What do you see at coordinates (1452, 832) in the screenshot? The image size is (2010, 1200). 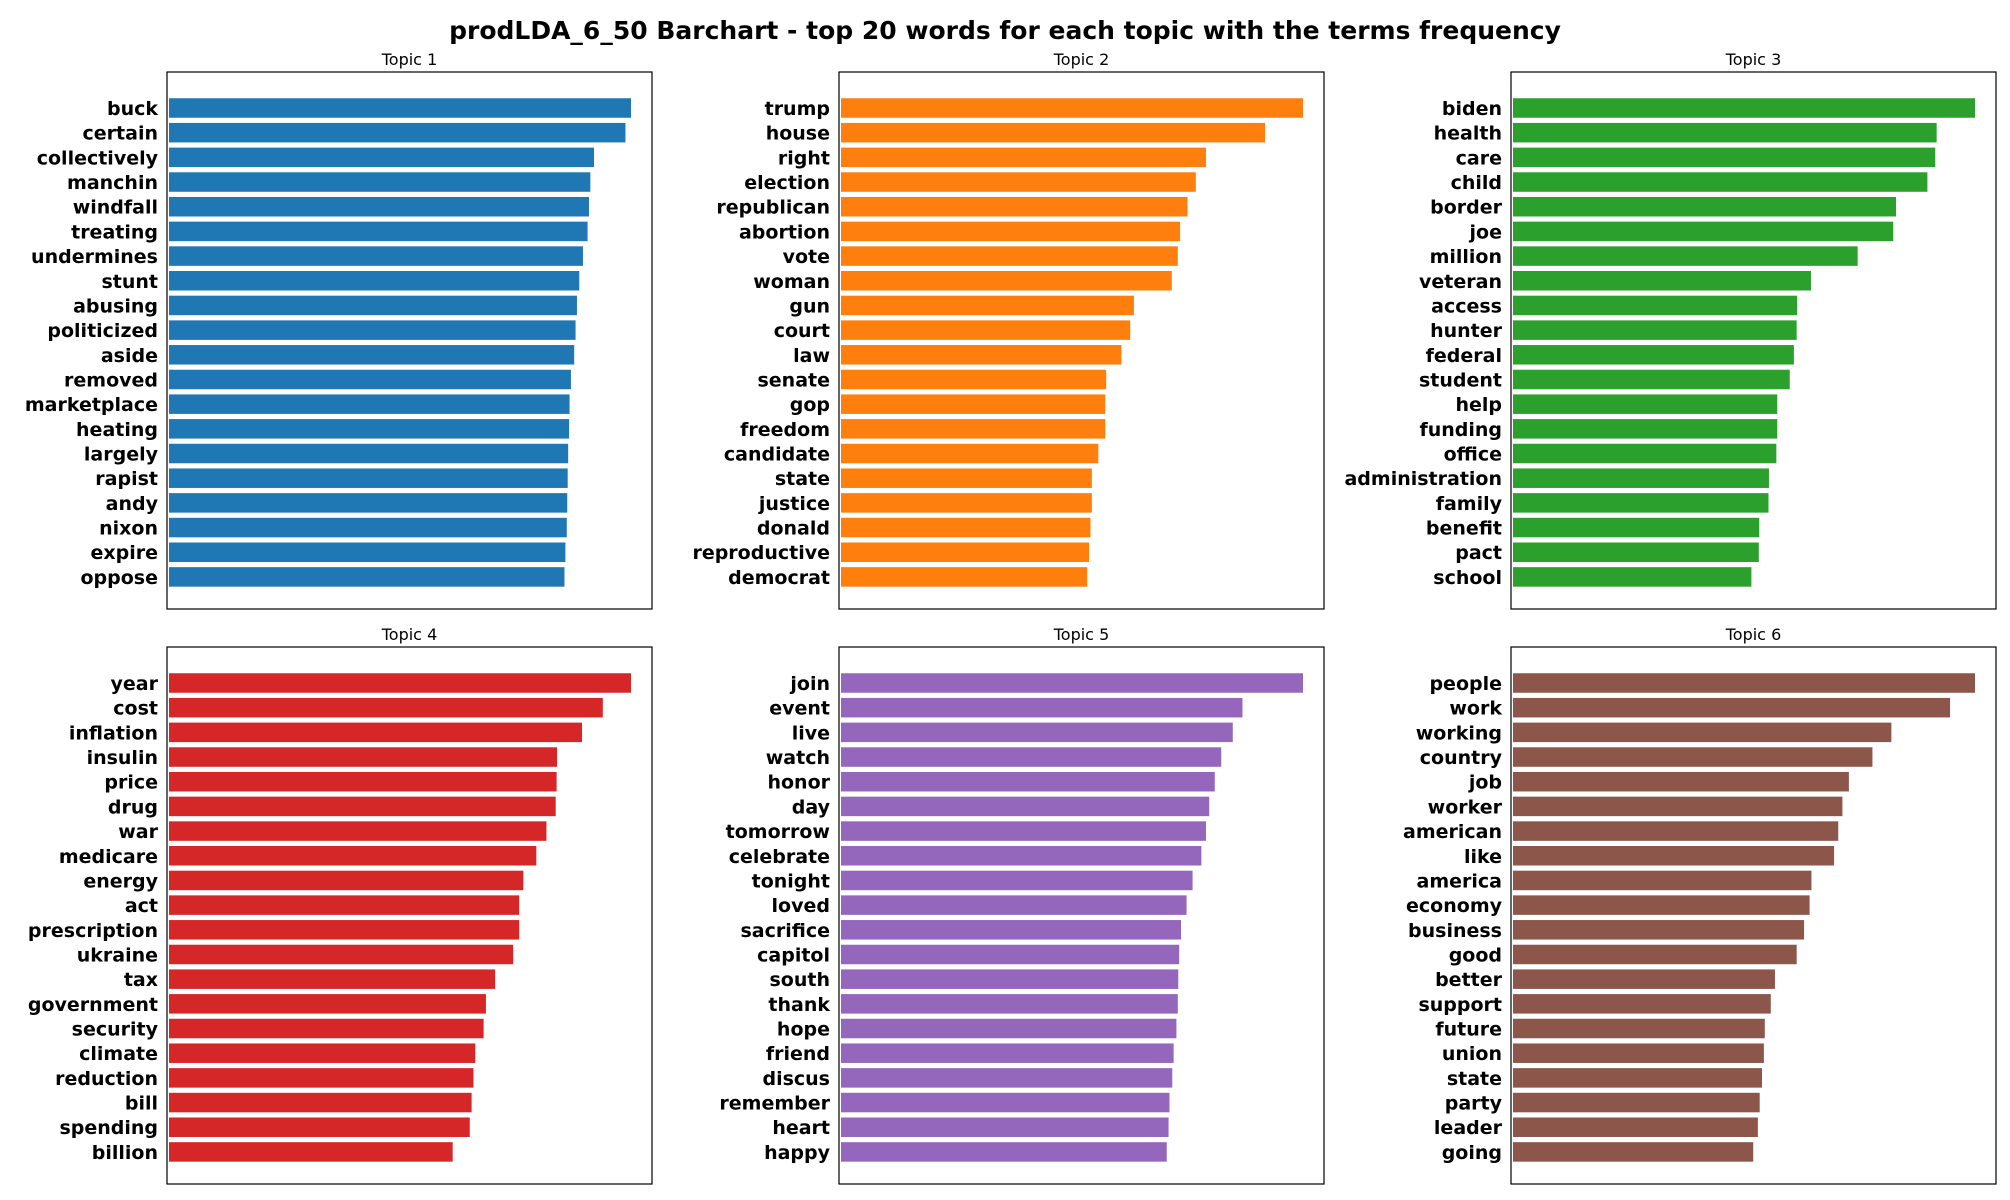 I see `word-label: american` at bounding box center [1452, 832].